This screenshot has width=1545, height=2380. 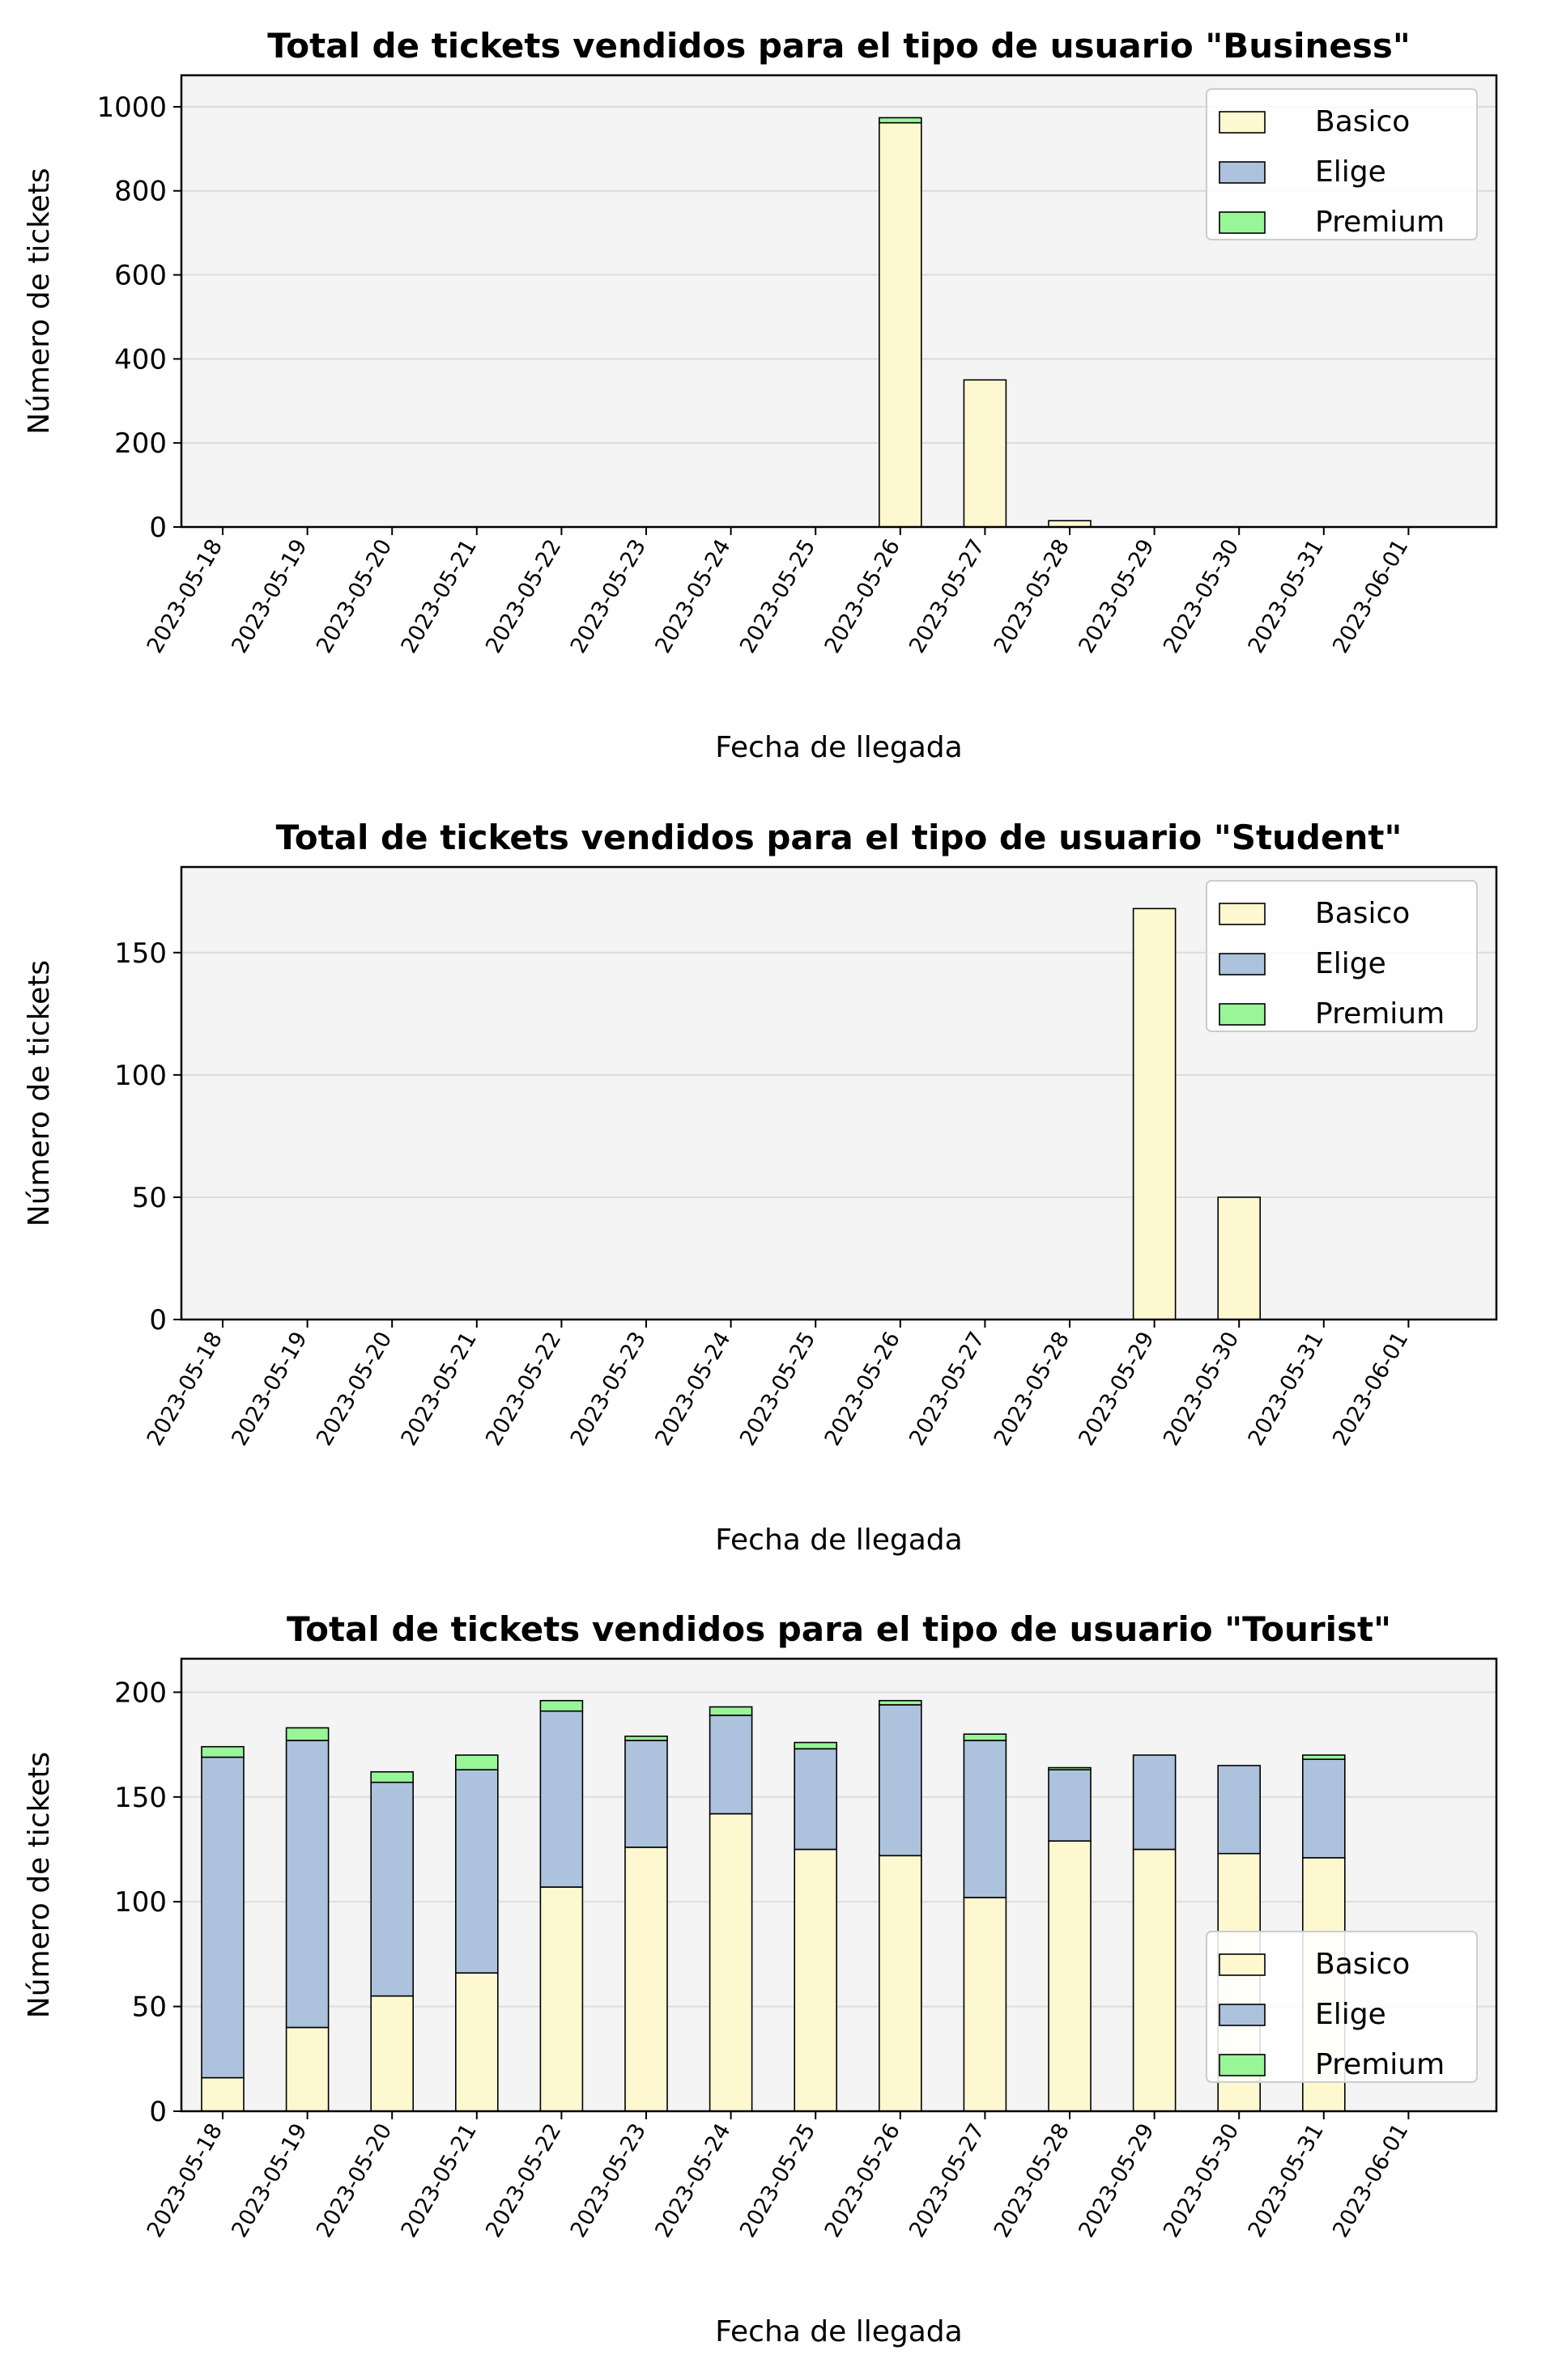 What do you see at coordinates (354, 2180) in the screenshot?
I see `x-tick-label: 2023-05-20` at bounding box center [354, 2180].